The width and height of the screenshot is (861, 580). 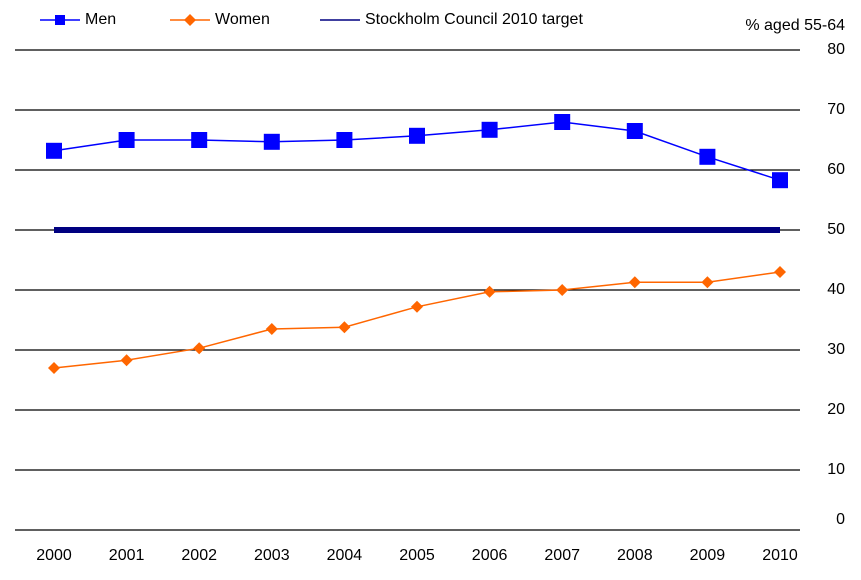 I want to click on x-tick-label: 2003, so click(x=272, y=555).